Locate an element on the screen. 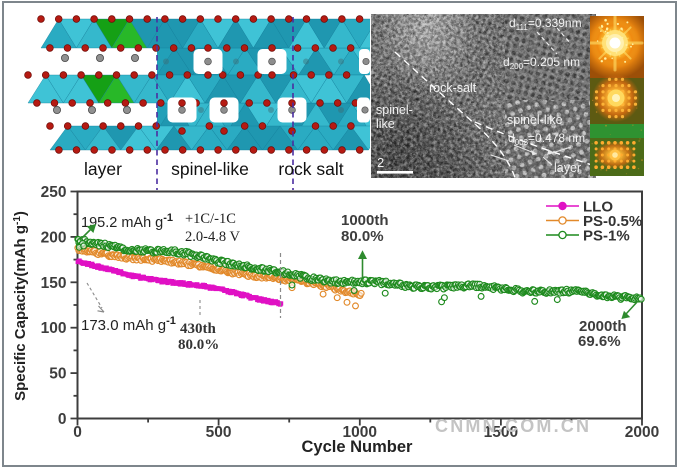 The width and height of the screenshot is (681, 475). svg-text: 69.6% is located at coordinates (599, 341).